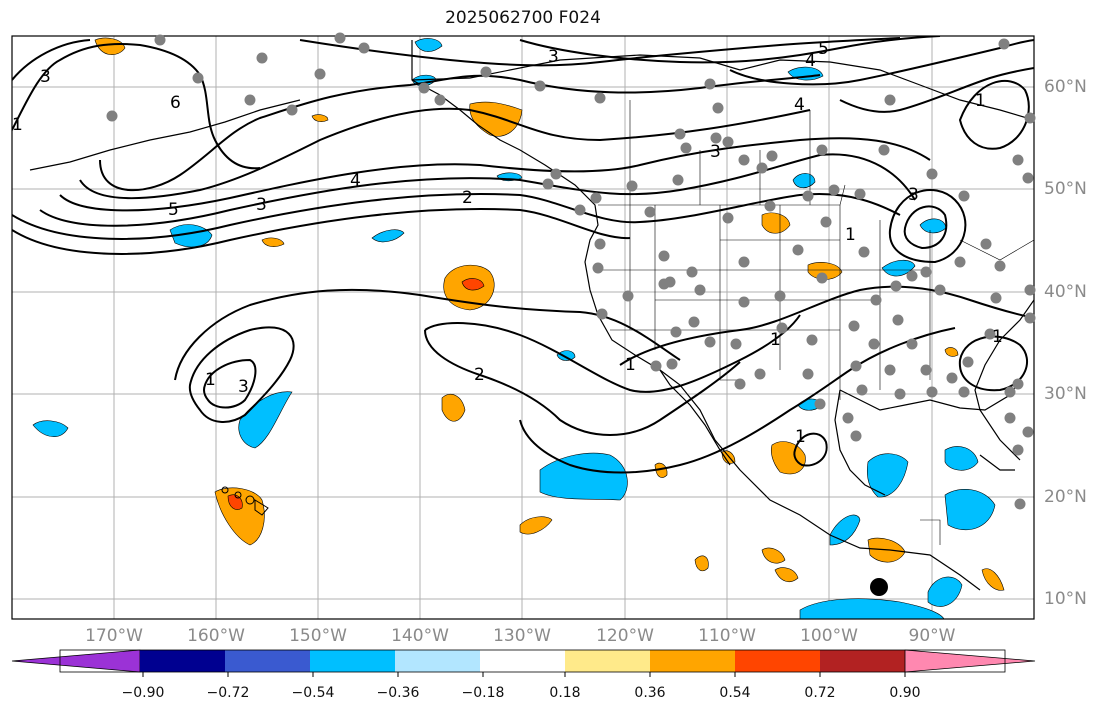  What do you see at coordinates (313, 693) in the screenshot?
I see `colorbar-tick-label: −0.54` at bounding box center [313, 693].